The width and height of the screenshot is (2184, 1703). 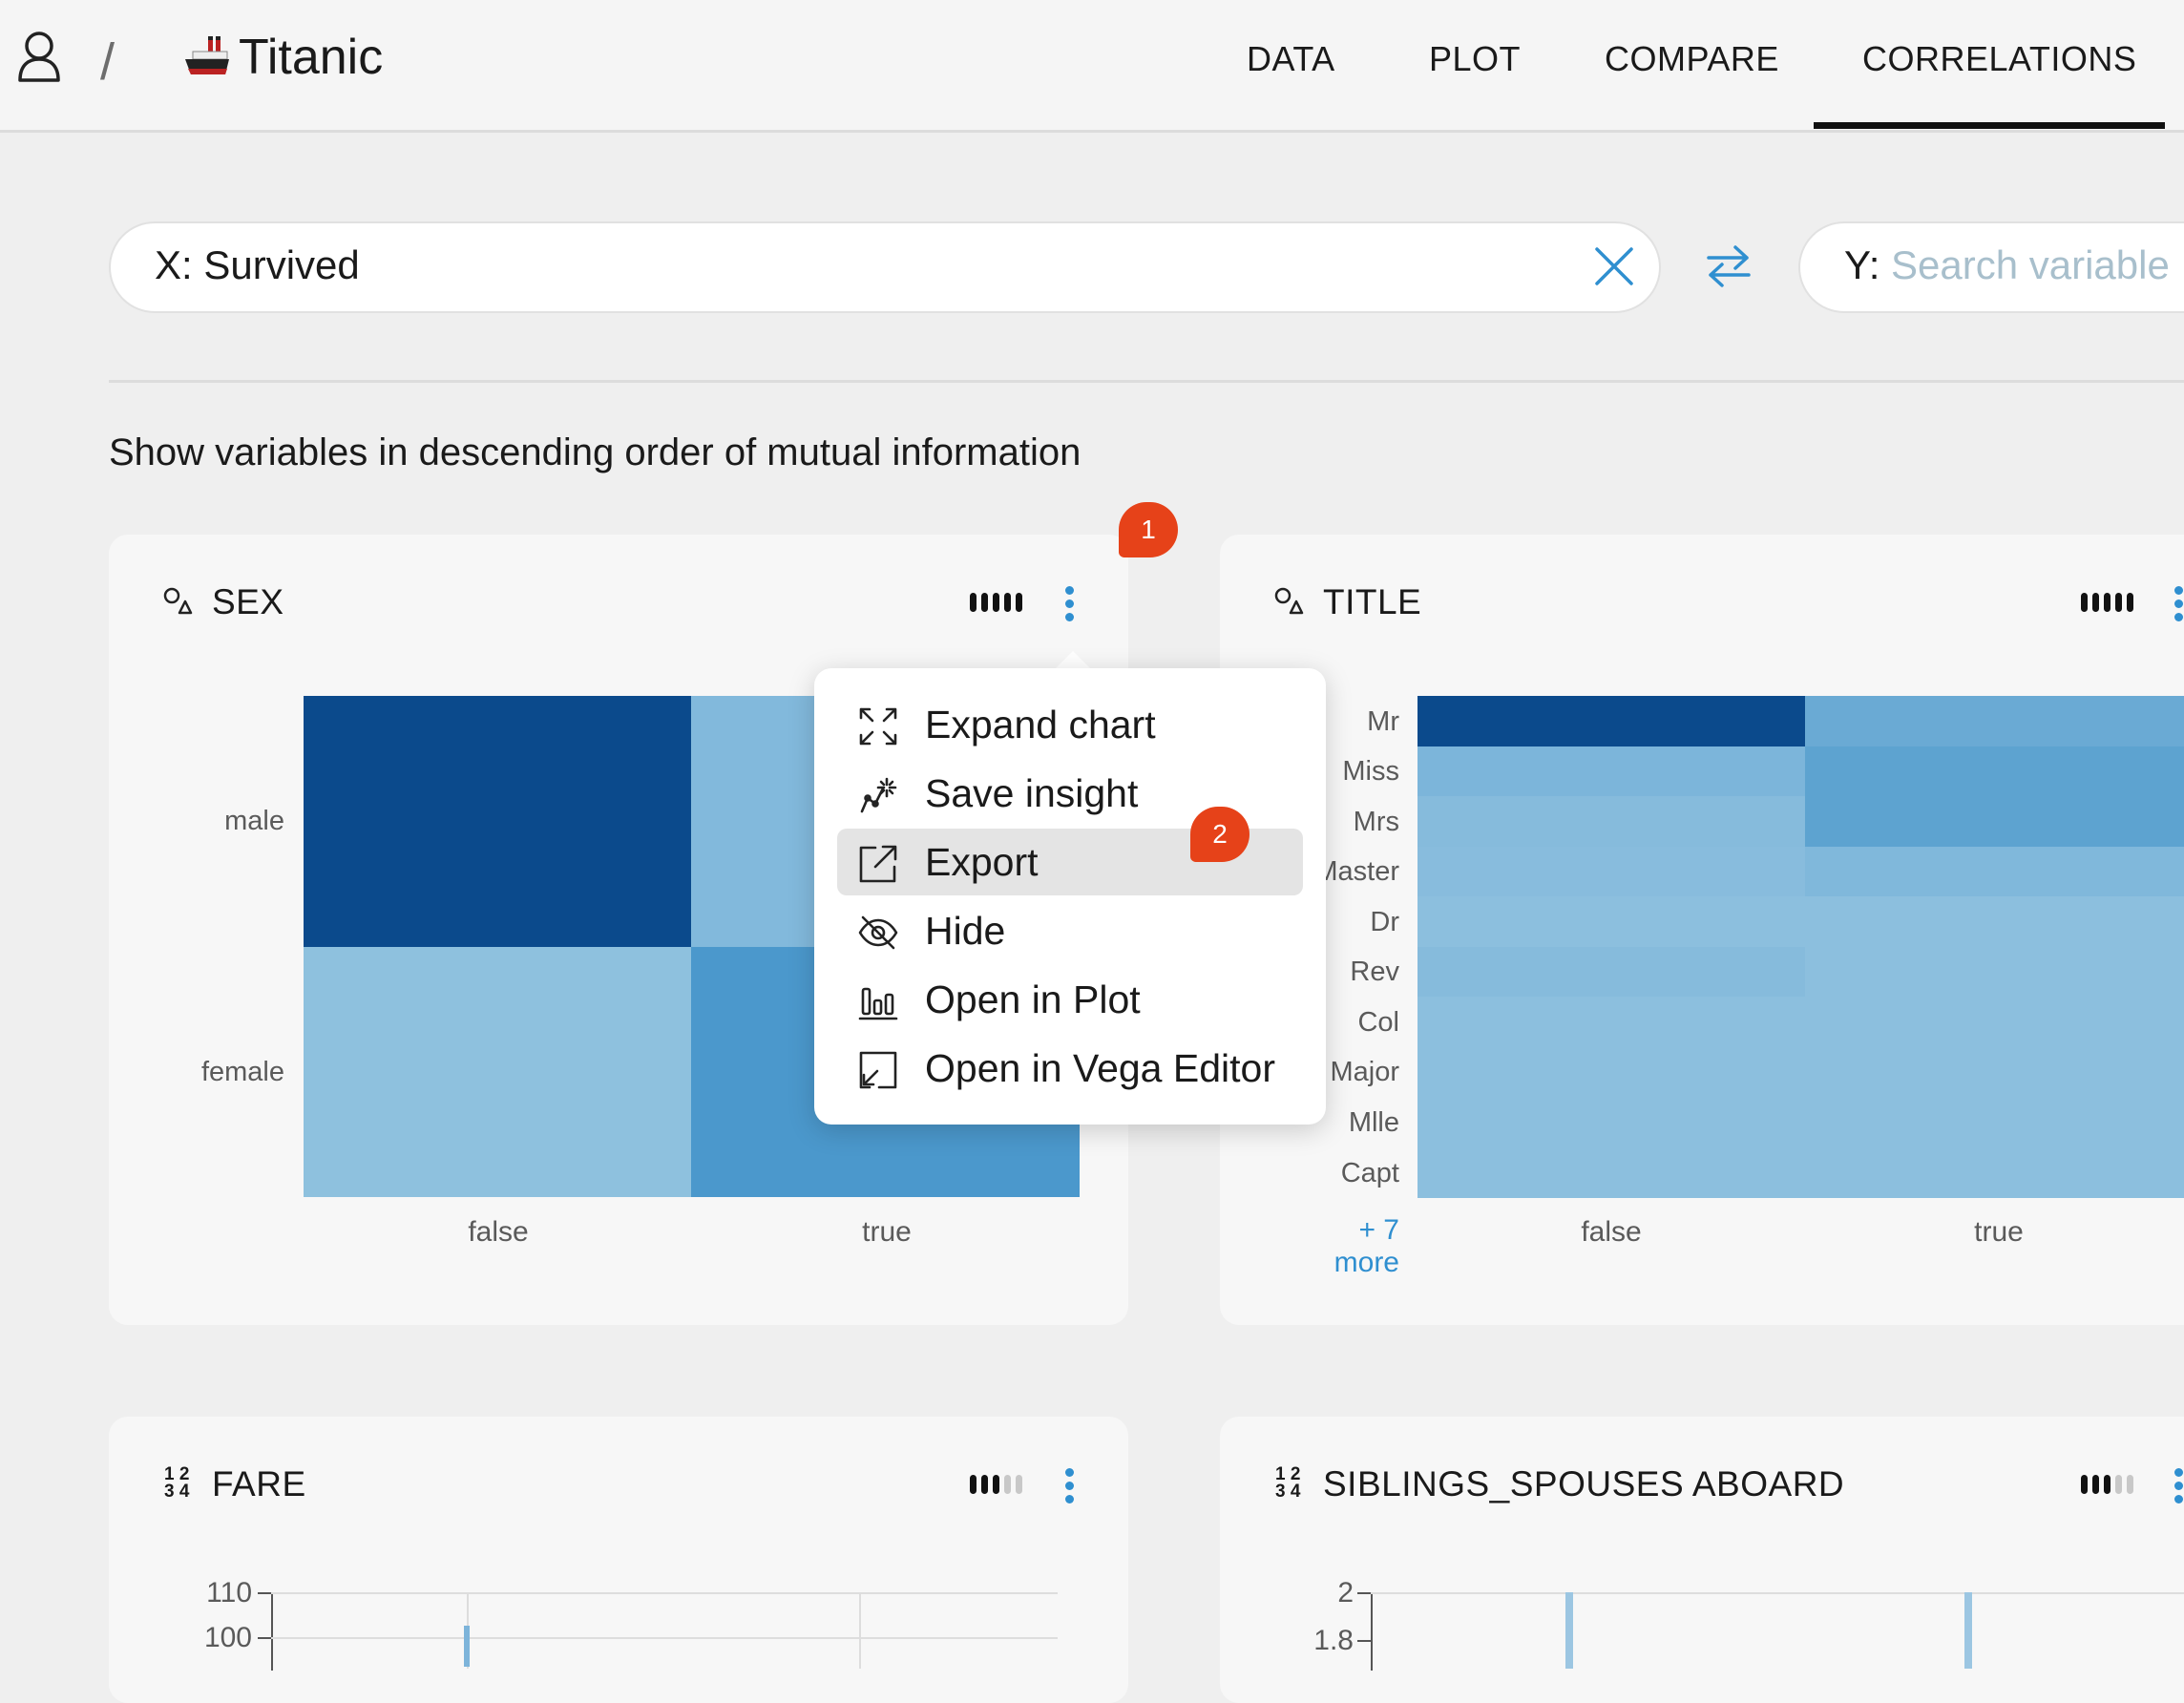 What do you see at coordinates (1584, 1483) in the screenshot?
I see `card-title: SIBLINGS_SPOUSES ABOARD` at bounding box center [1584, 1483].